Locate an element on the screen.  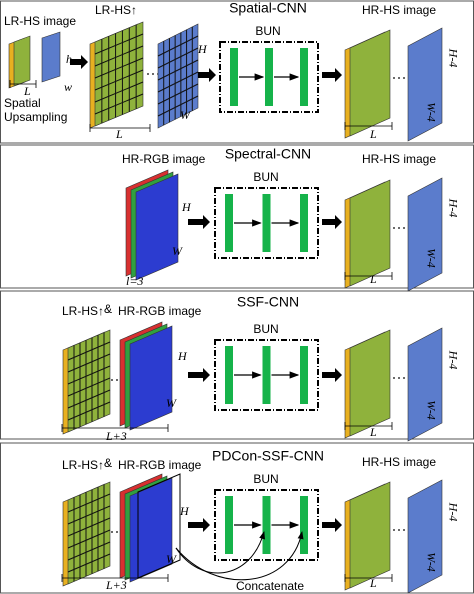
dim-label: l=3 is located at coordinates (134, 281).